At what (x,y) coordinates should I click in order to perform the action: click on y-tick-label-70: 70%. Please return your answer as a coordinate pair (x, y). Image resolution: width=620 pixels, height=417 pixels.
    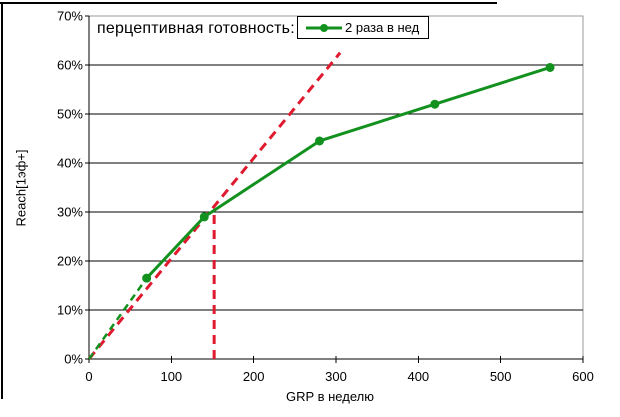
    Looking at the image, I should click on (70, 16).